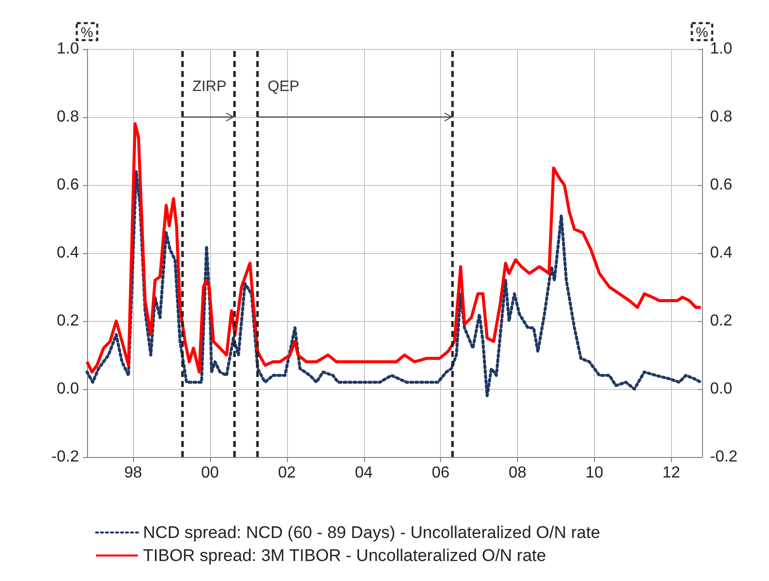 The width and height of the screenshot is (769, 581). I want to click on y-tick-label: 1.0, so click(68, 49).